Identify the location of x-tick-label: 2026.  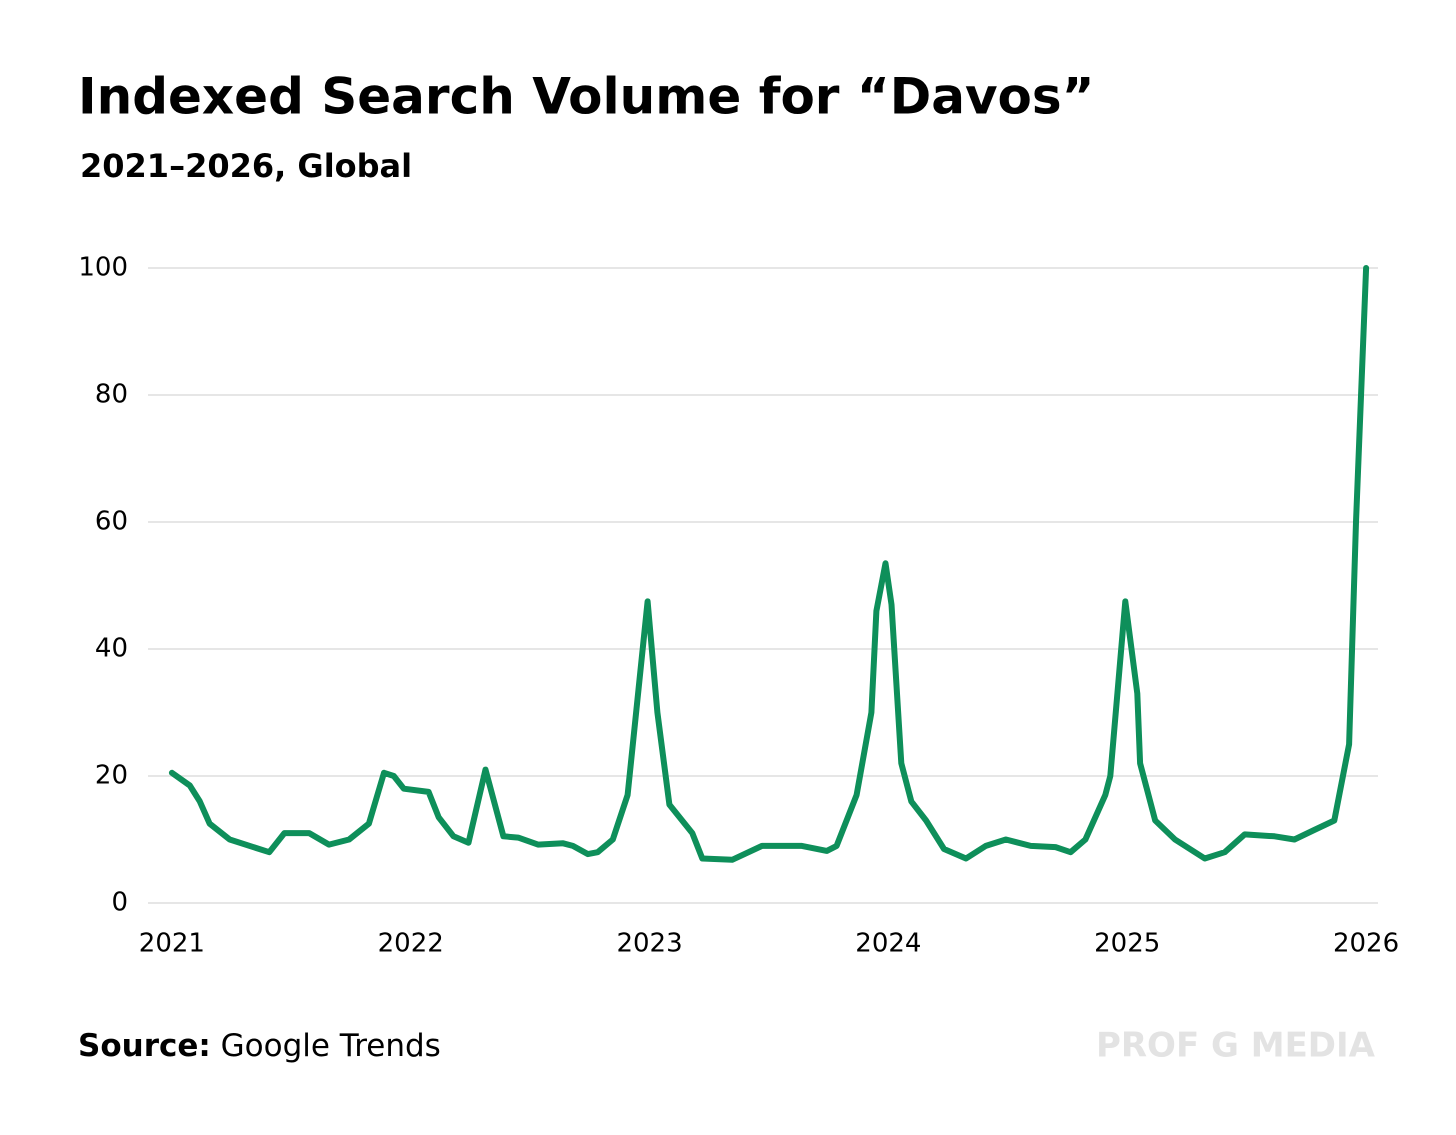
(1366, 944).